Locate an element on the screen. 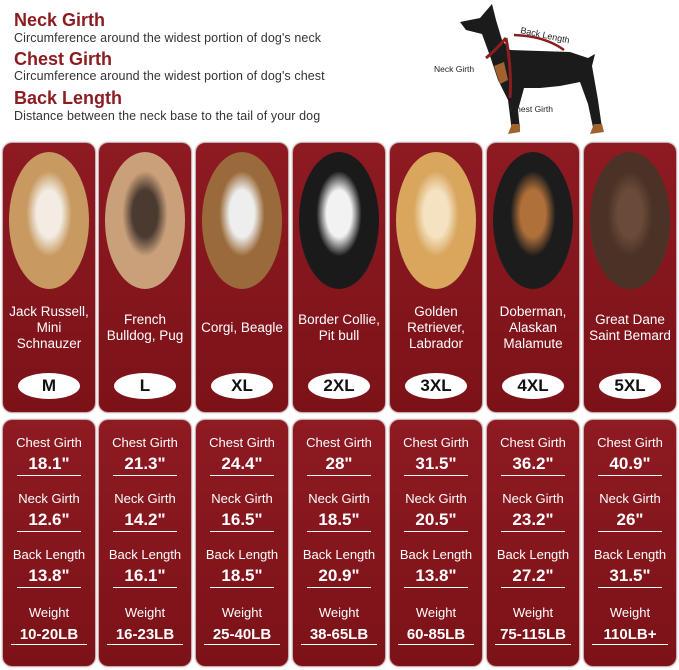 The width and height of the screenshot is (679, 670). size-badge: M is located at coordinates (49, 386).